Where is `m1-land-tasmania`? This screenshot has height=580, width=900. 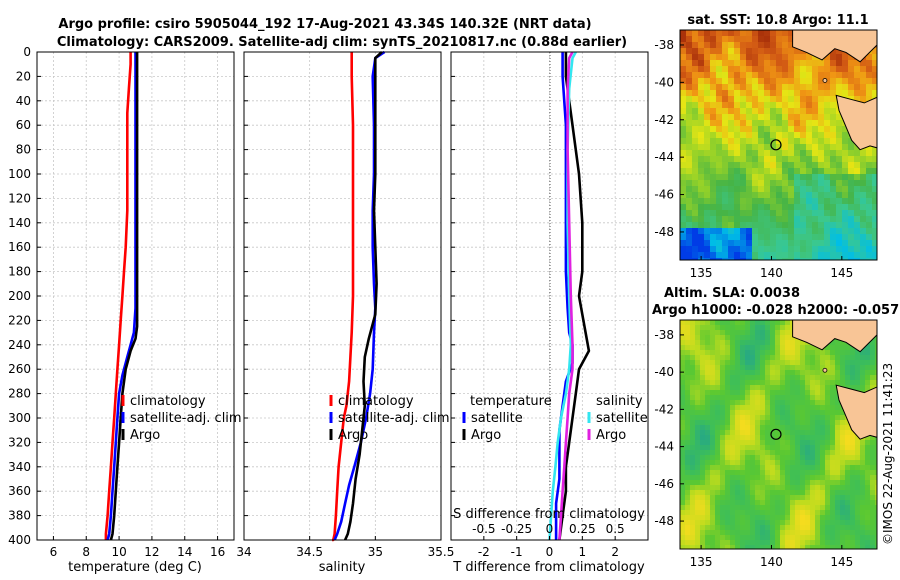
m1-land-tasmania is located at coordinates (856, 122).